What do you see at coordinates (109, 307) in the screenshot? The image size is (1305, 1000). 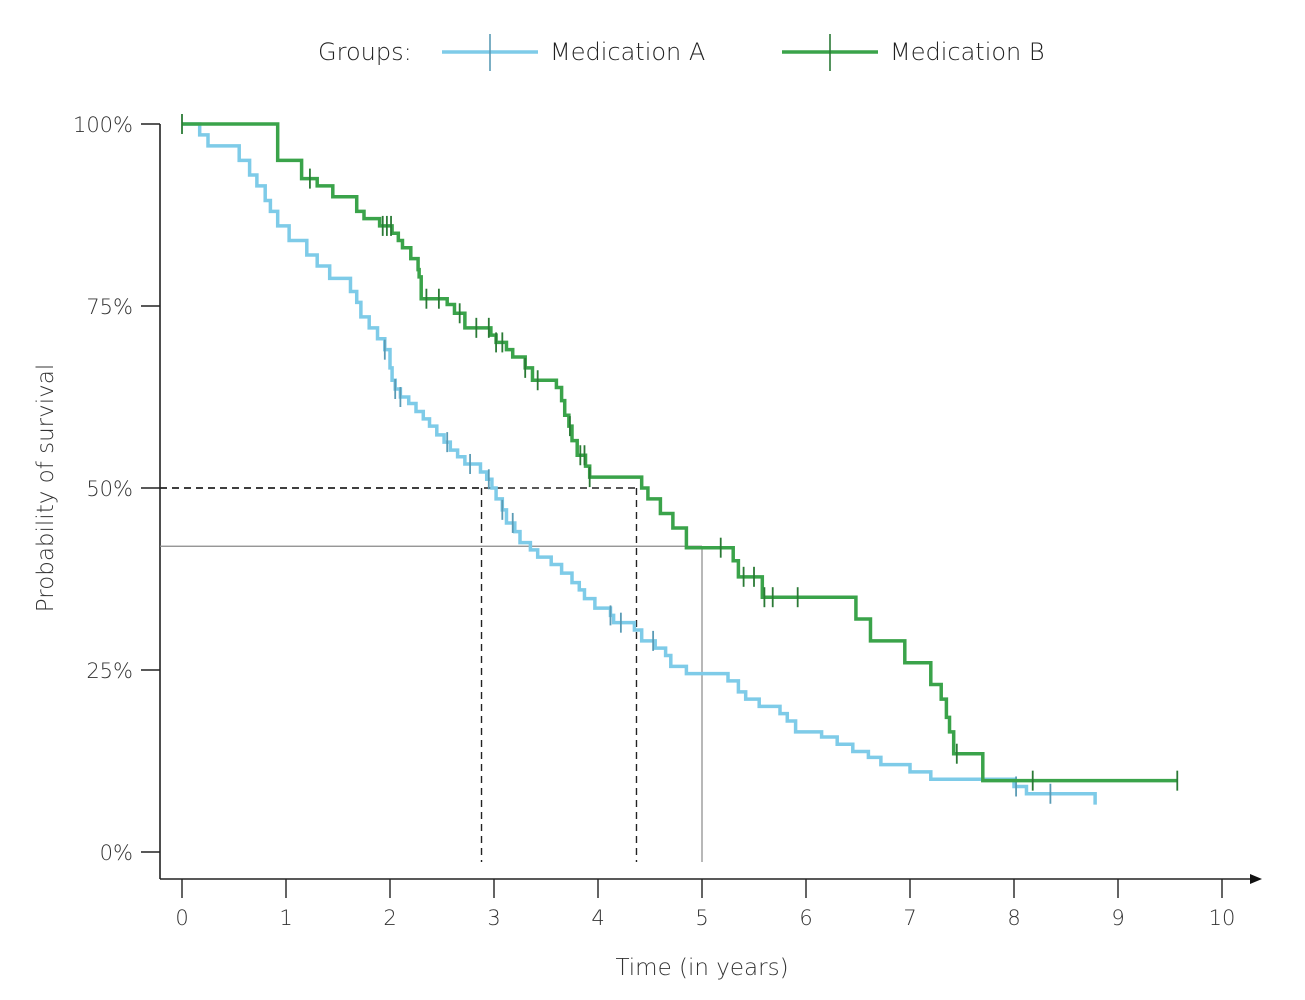 I see `y-tick-label: 75%` at bounding box center [109, 307].